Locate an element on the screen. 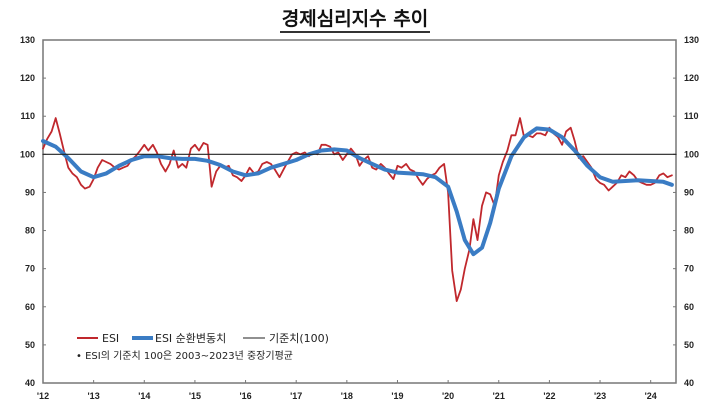 The width and height of the screenshot is (710, 407). y-tick-label-left: 90 is located at coordinates (30, 192).